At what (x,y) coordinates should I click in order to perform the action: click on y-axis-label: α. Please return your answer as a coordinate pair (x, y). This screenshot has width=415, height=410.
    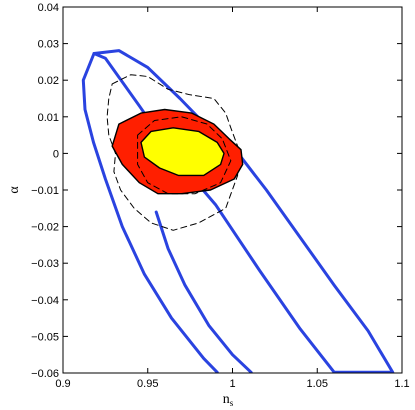
    Looking at the image, I should click on (14, 190).